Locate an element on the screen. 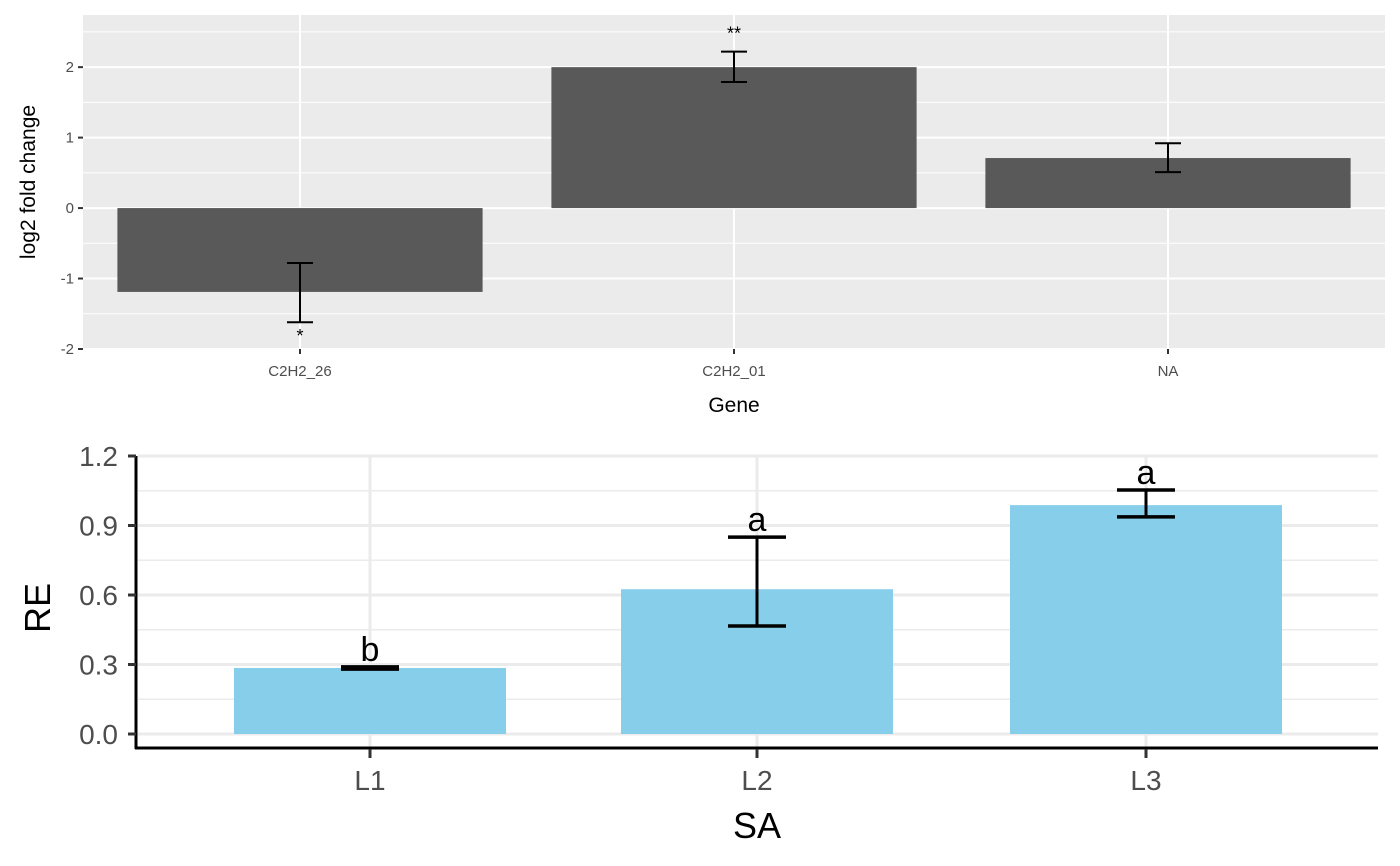  top-y-axis: 2 1 0 -1 -2 is located at coordinates (72, 208).